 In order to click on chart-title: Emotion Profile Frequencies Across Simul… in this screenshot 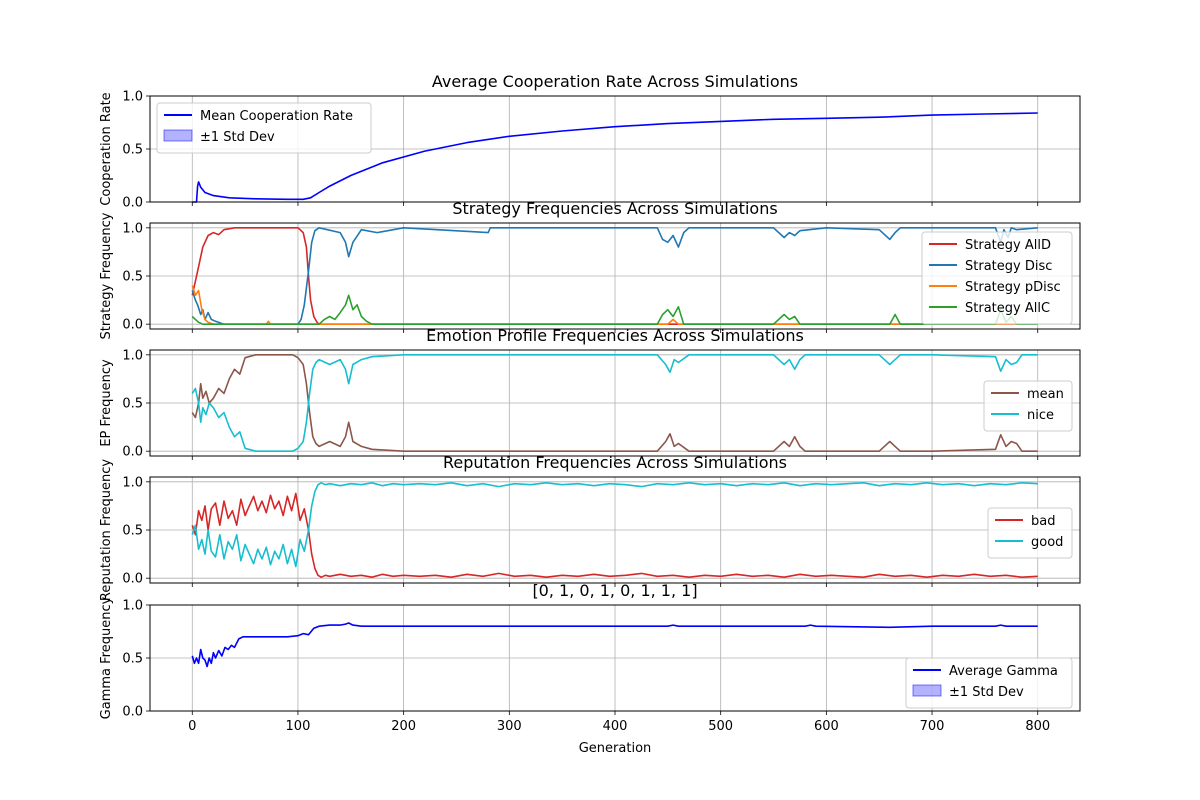, I will do `click(615, 335)`.